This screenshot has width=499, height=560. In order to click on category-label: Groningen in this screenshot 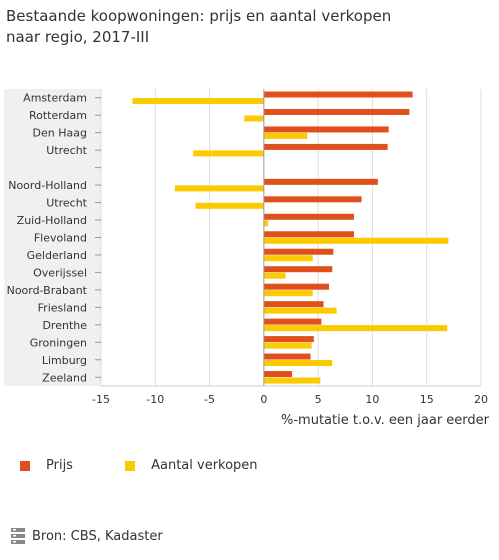, I will do `click(58, 342)`.